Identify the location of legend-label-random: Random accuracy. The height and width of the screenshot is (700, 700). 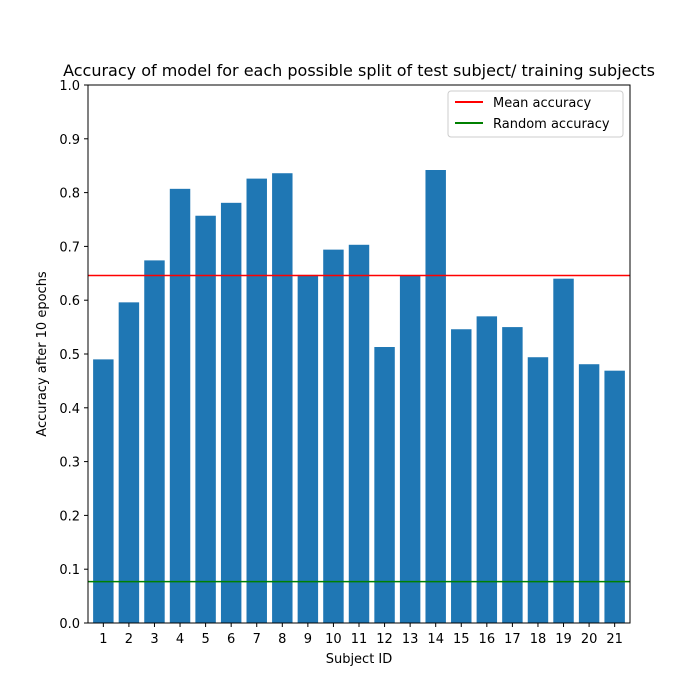
(551, 124).